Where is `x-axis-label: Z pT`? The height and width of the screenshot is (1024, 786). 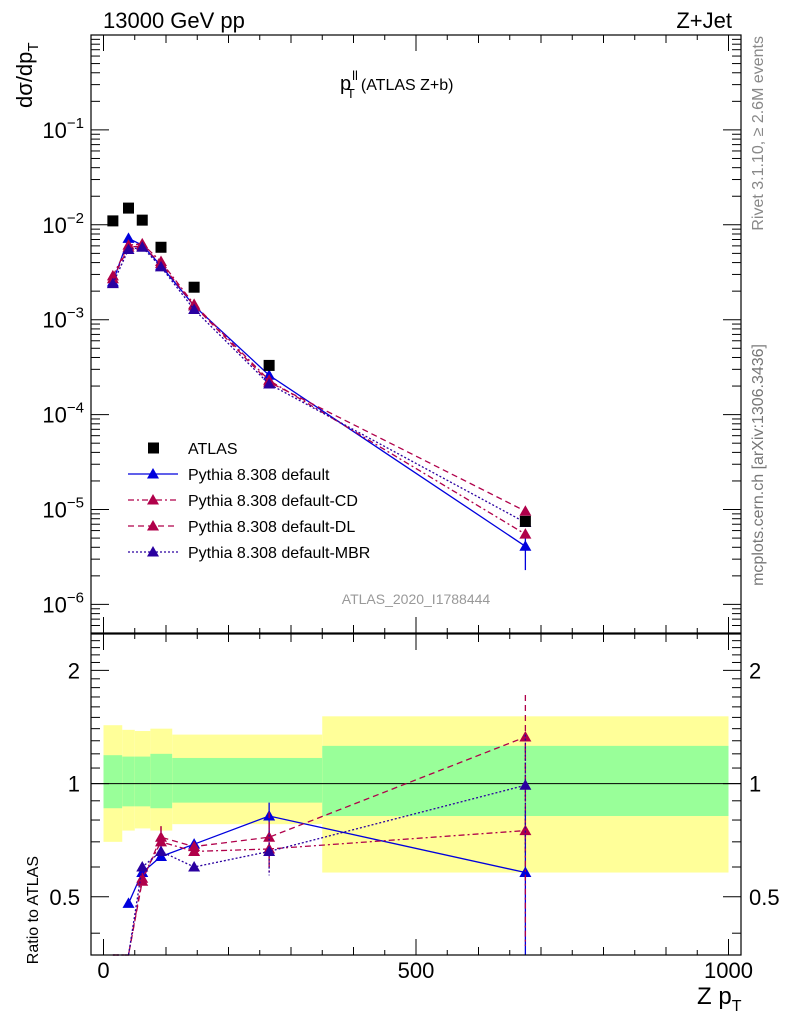
x-axis-label: Z pT is located at coordinates (719, 999).